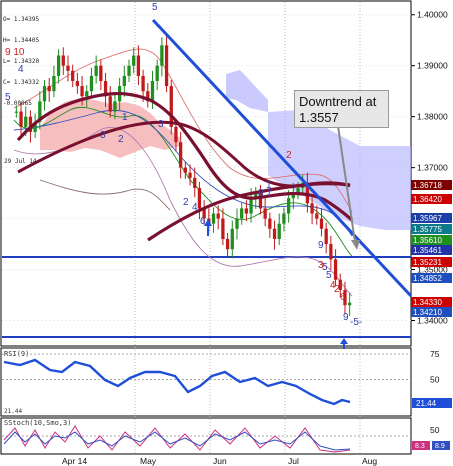 This screenshot has width=453, height=466. I want to click on wave-label: 9 10, so click(15, 52).